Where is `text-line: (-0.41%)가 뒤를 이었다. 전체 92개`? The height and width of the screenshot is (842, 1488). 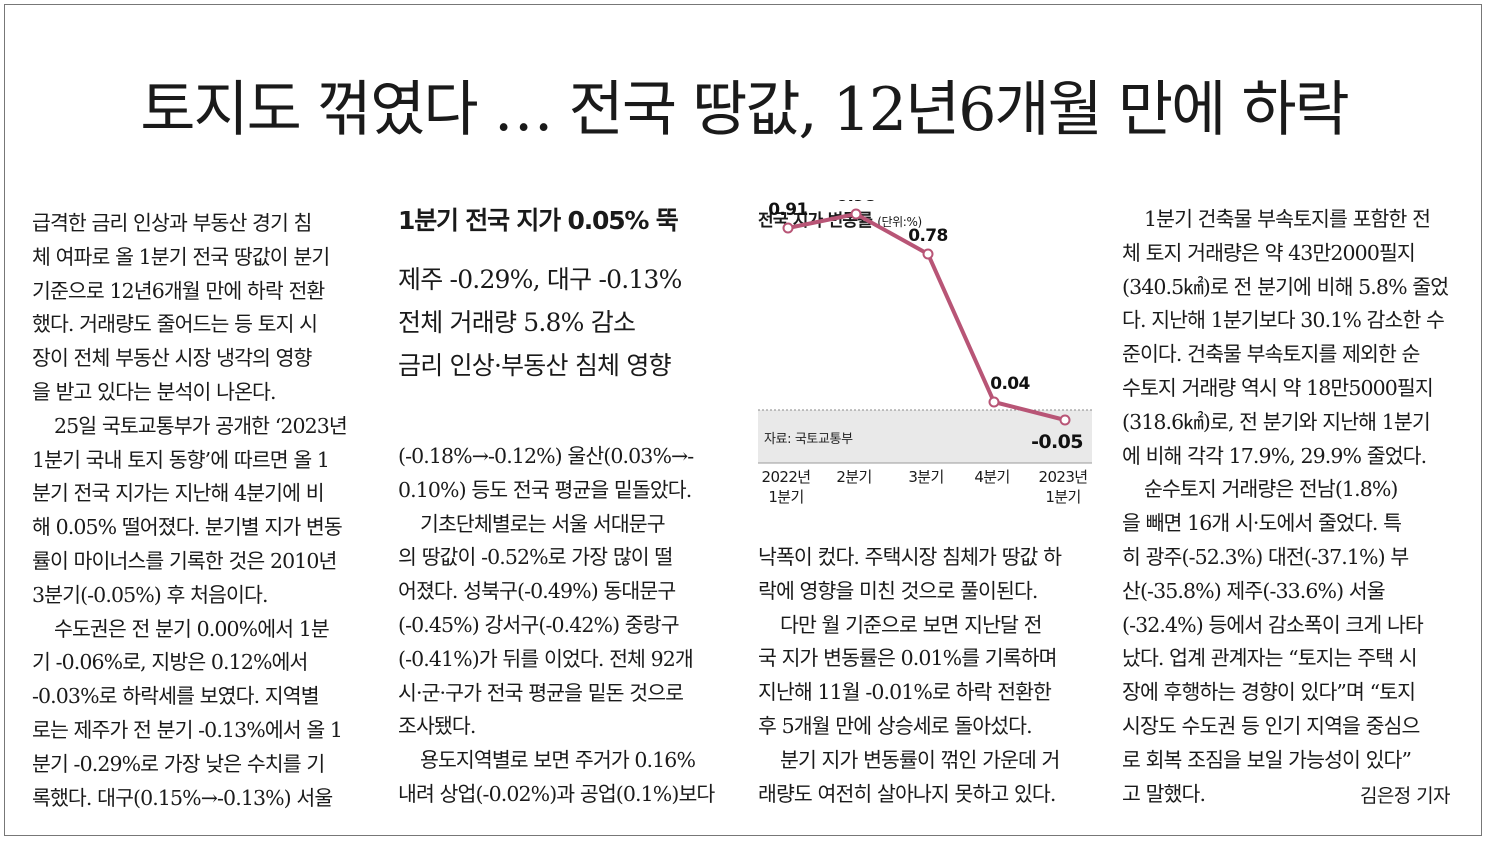 text-line: (-0.41%)가 뒤를 이었다. 전체 92개 is located at coordinates (546, 658).